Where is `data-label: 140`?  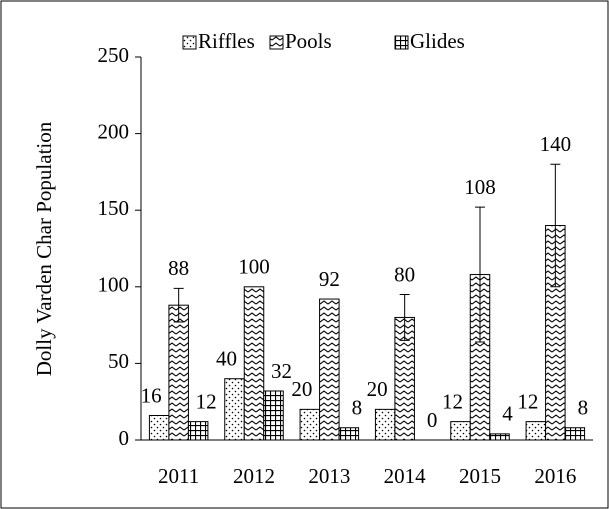
data-label: 140 is located at coordinates (556, 144).